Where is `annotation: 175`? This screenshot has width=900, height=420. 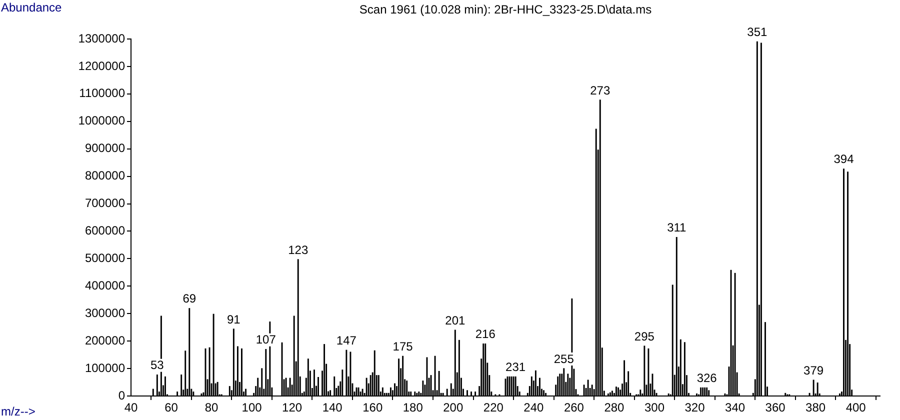
annotation: 175 is located at coordinates (403, 346).